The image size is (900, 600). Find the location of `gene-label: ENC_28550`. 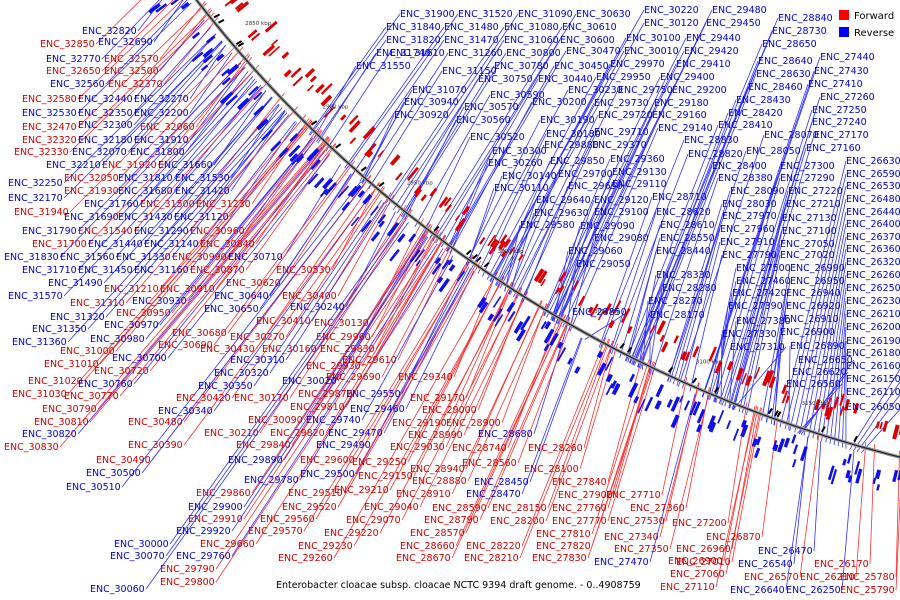

gene-label: ENC_28550 is located at coordinates (687, 238).